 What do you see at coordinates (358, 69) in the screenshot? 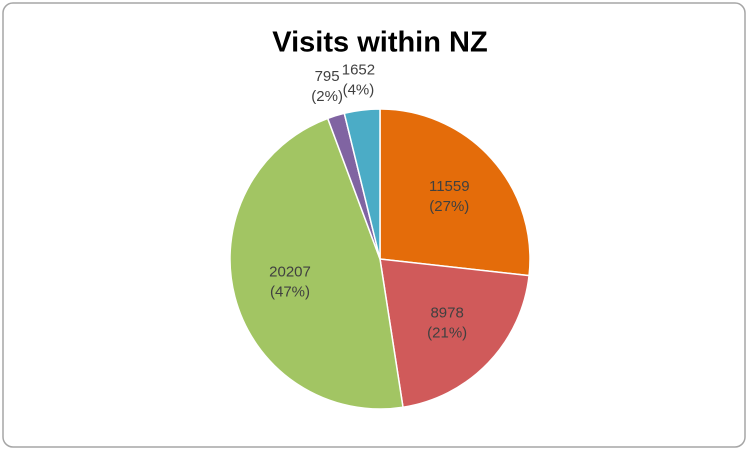
I see `data-label: 1652` at bounding box center [358, 69].